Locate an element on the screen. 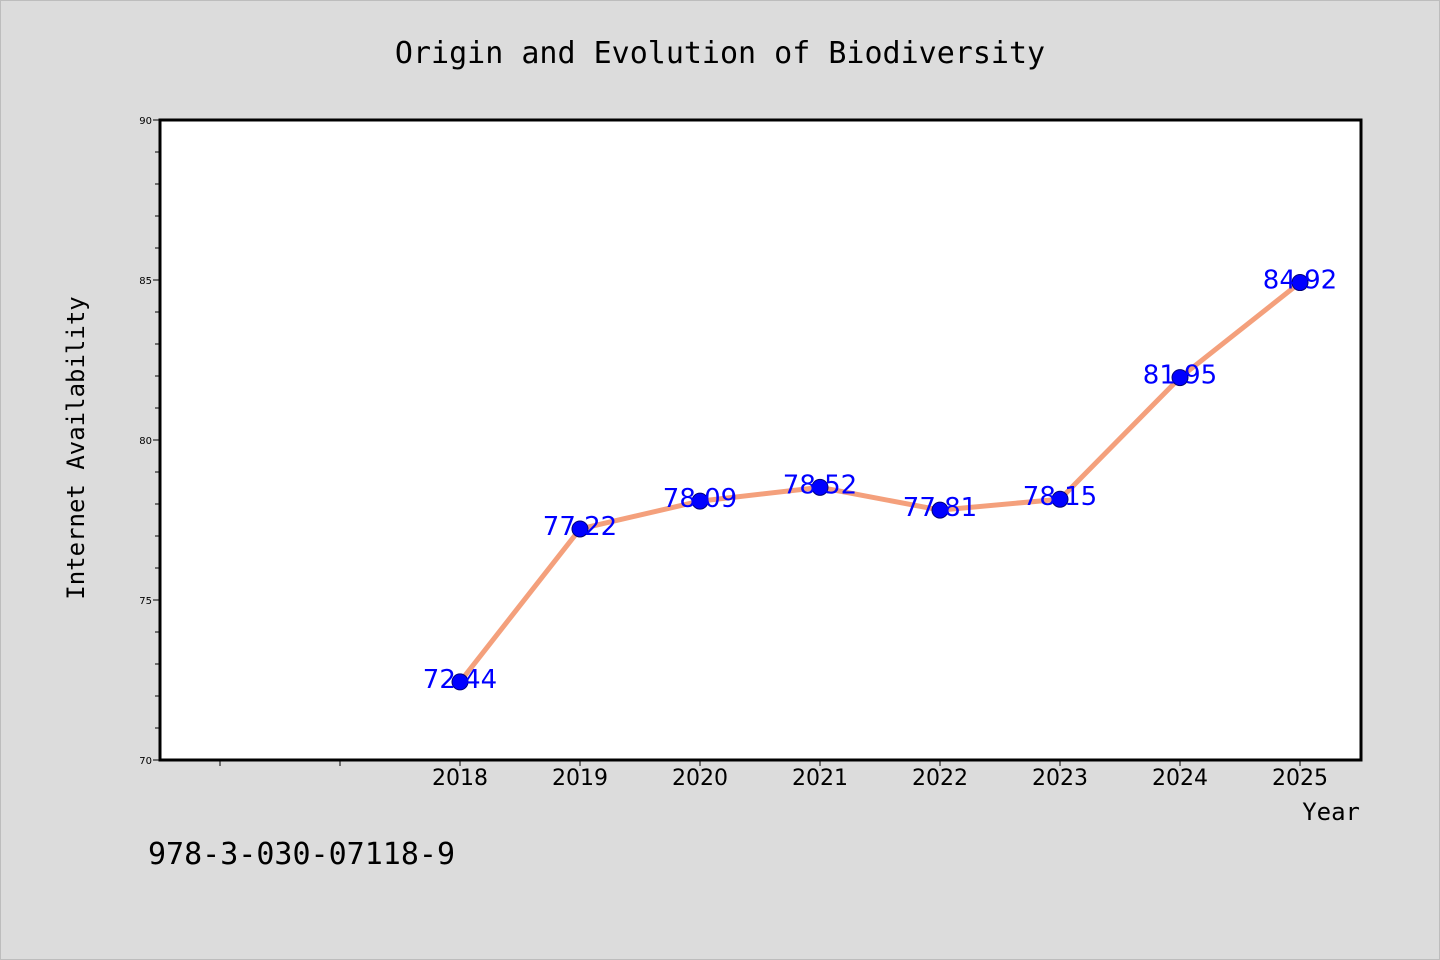 The width and height of the screenshot is (1440, 960). y-axis-label: Internet Availability is located at coordinates (76, 447).